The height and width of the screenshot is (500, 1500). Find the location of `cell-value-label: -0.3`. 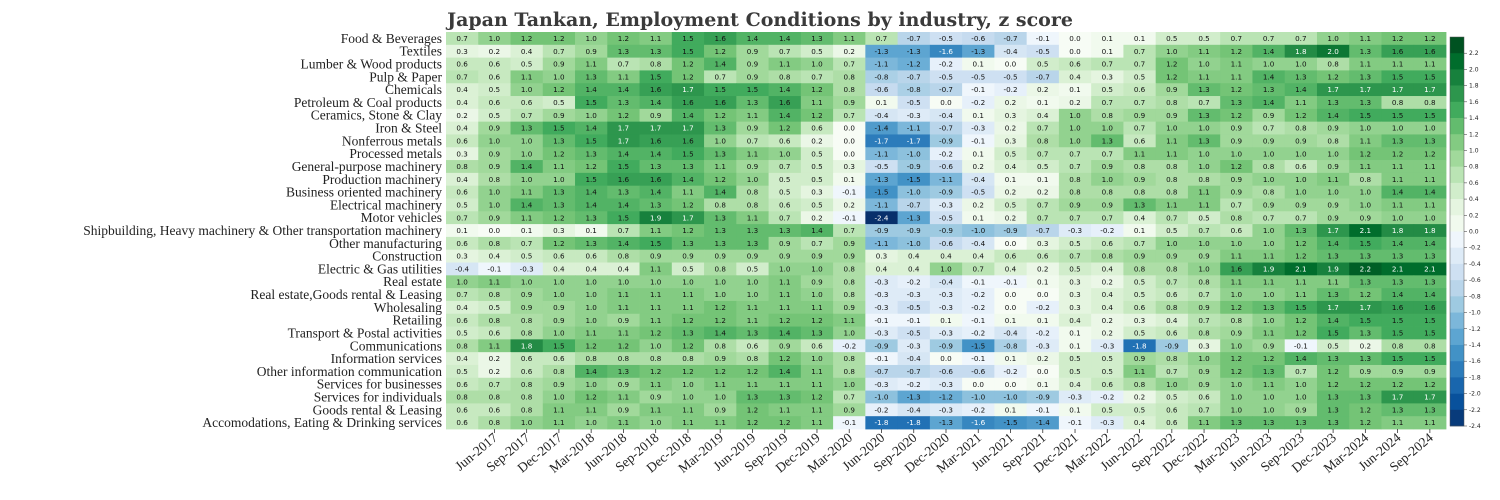

cell-value-label: -0.3 is located at coordinates (527, 269).